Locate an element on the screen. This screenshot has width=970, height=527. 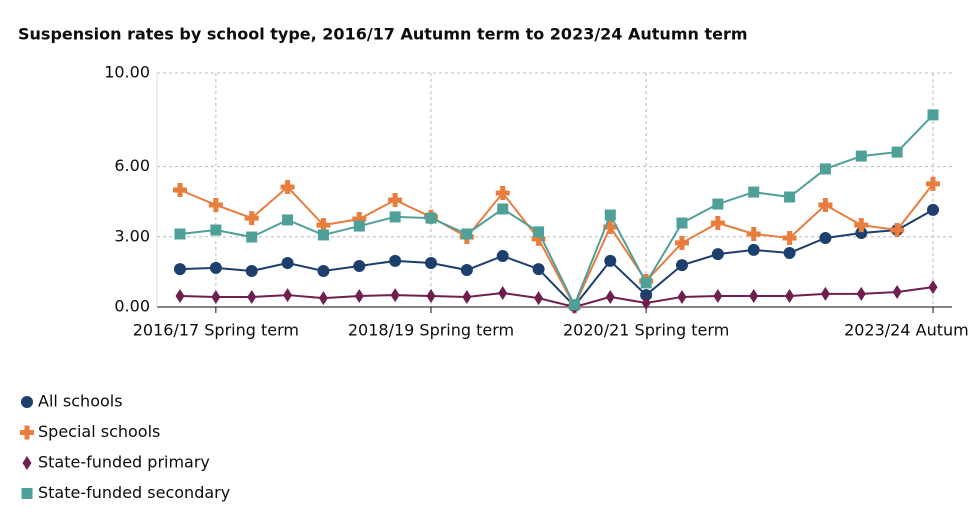
y-tick-label: 0.00 is located at coordinates (132, 306).